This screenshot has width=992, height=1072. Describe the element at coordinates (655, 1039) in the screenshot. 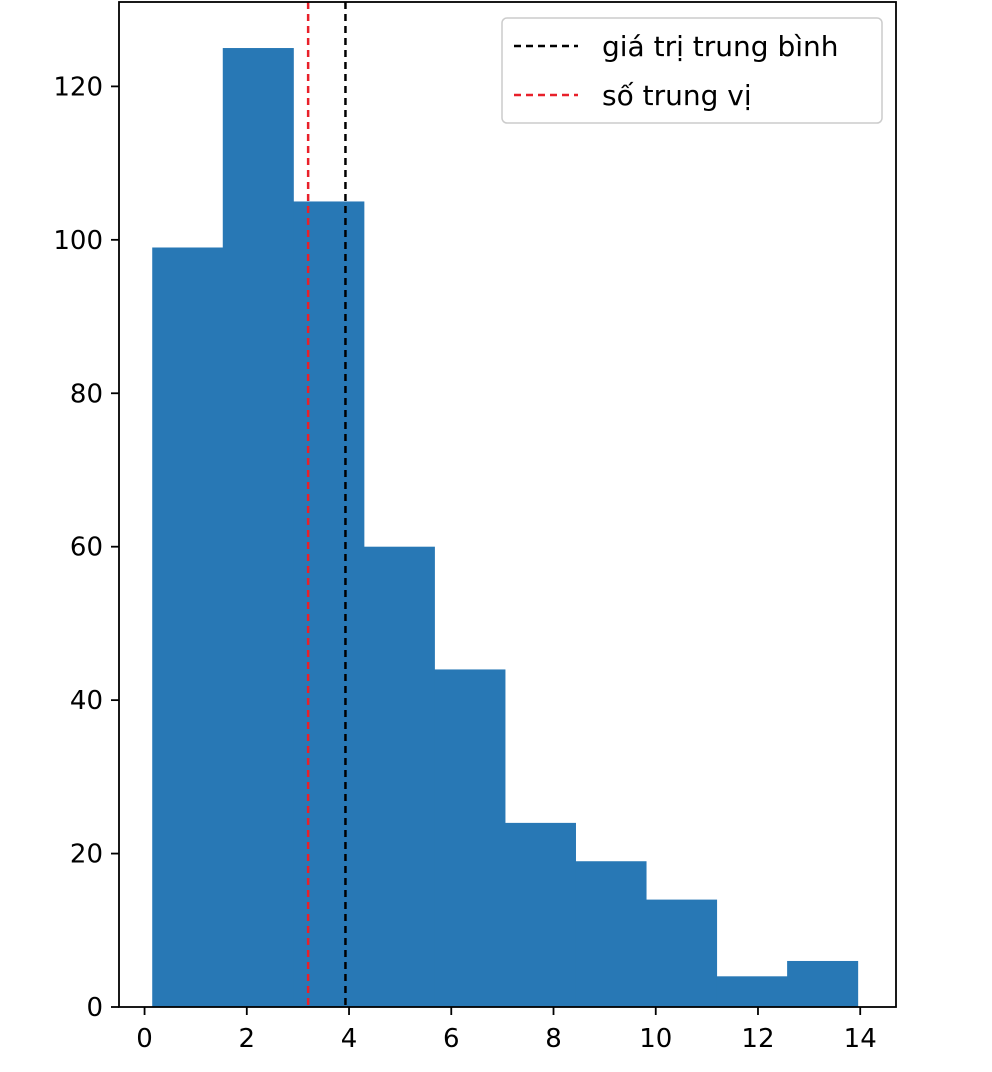

I see `x-tick-label-5: 10` at that location.